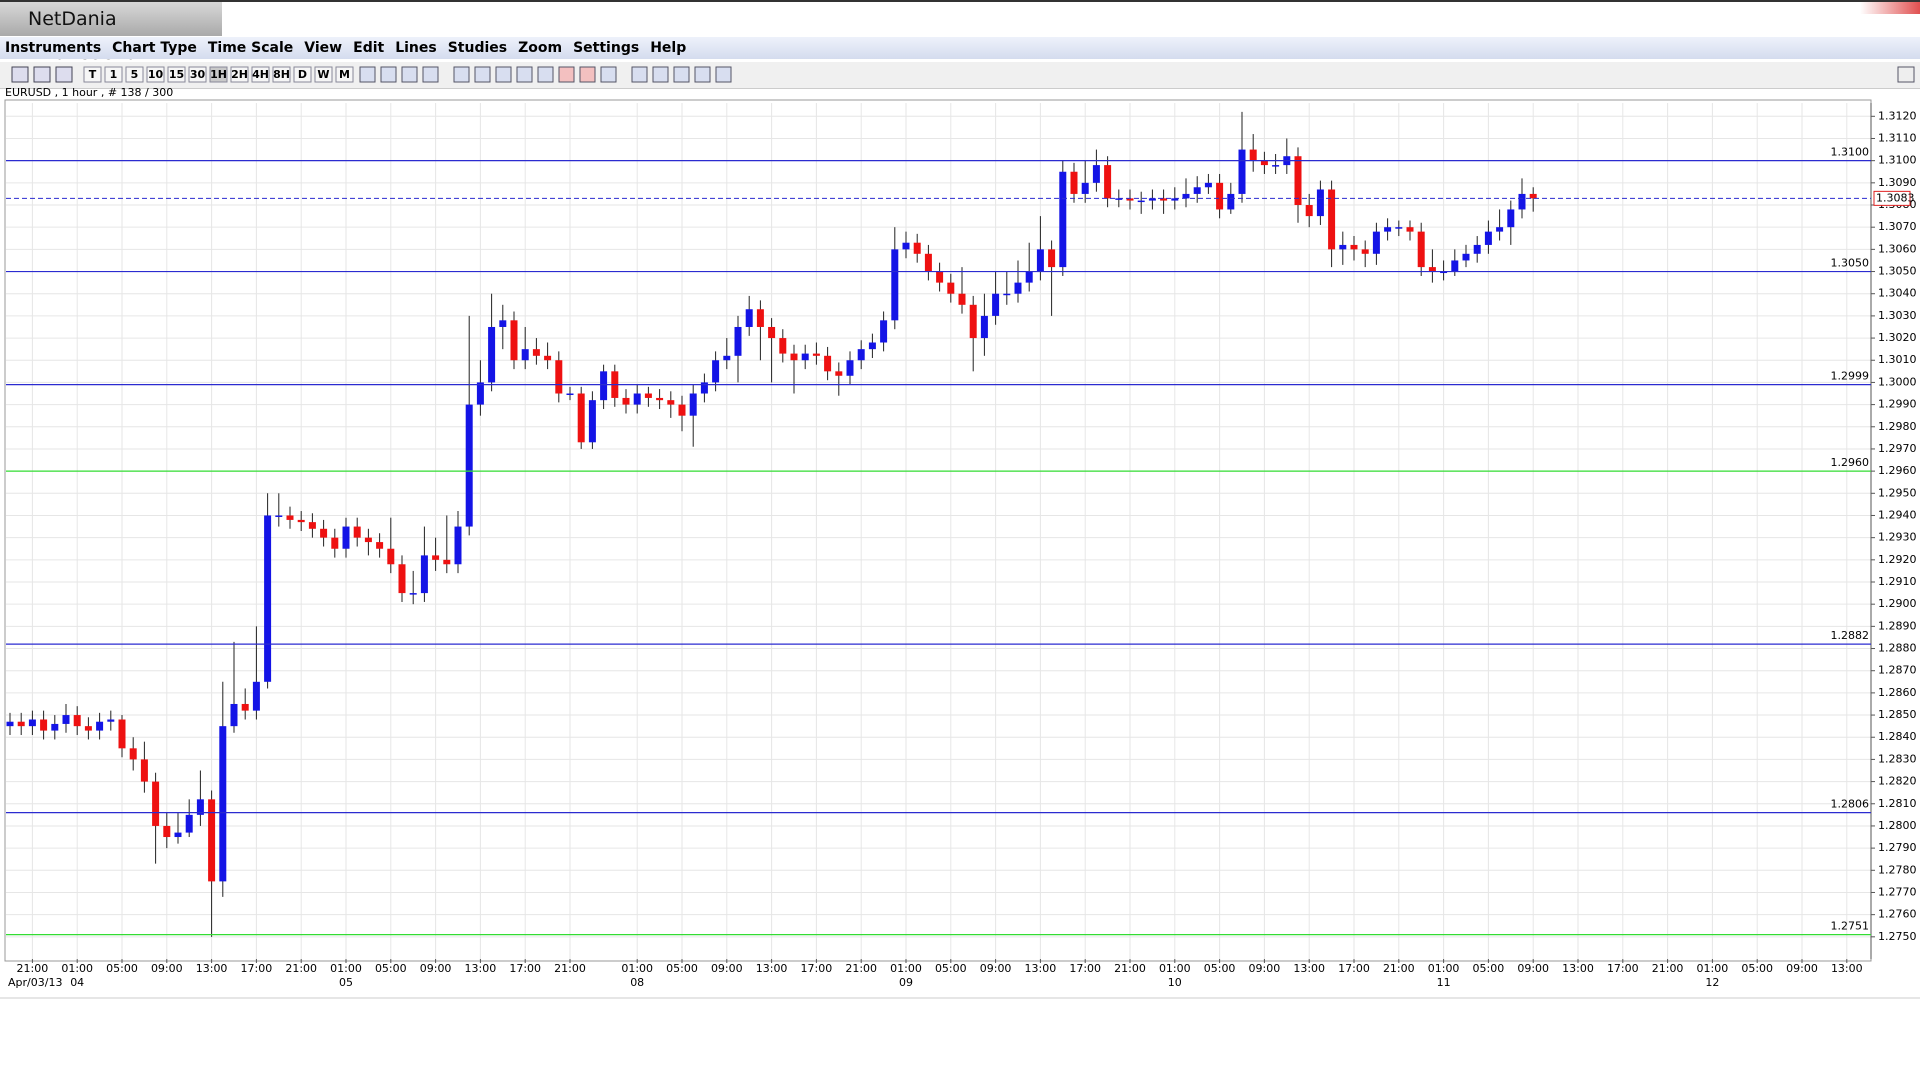 The height and width of the screenshot is (1080, 1920). Describe the element at coordinates (540, 48) in the screenshot. I see `menu-item: Zoom` at that location.